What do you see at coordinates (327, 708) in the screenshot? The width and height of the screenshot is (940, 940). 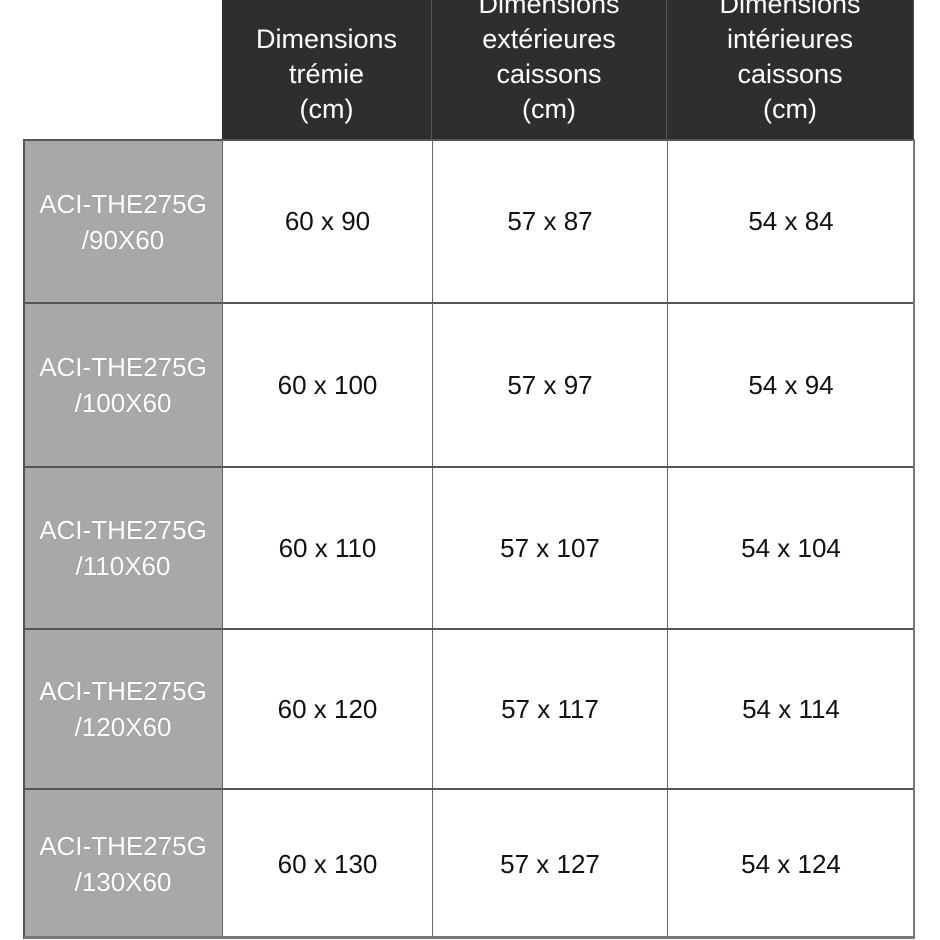 I see `table-cell: 60 x 120` at bounding box center [327, 708].